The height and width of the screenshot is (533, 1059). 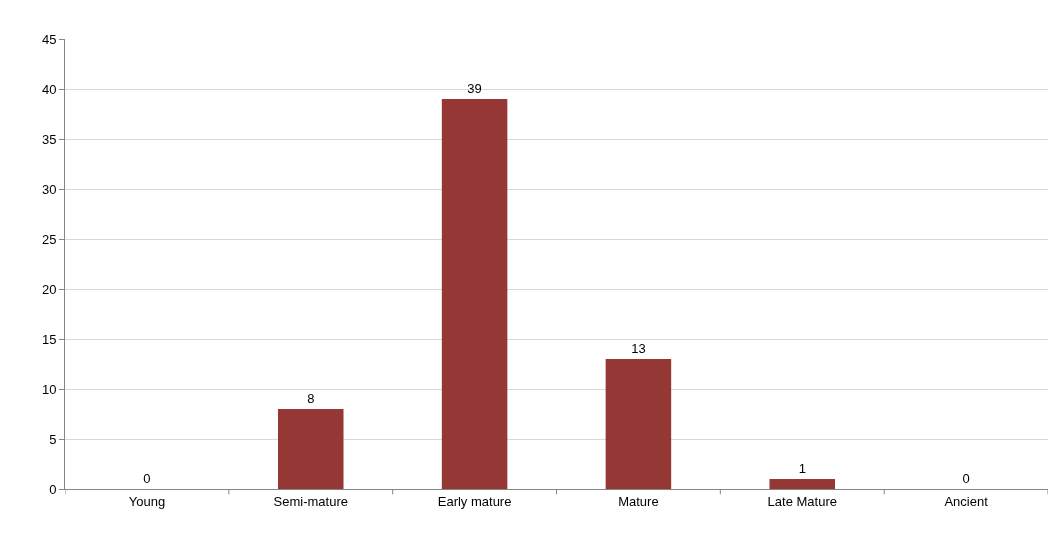 What do you see at coordinates (310, 501) in the screenshot?
I see `x-tick-label: Semi-mature` at bounding box center [310, 501].